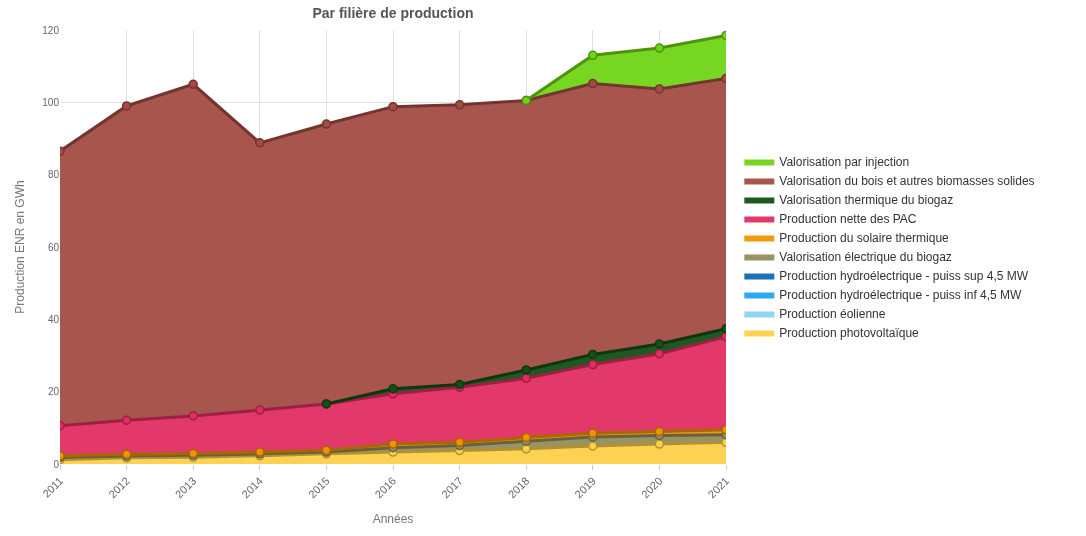 The height and width of the screenshot is (536, 1086). Describe the element at coordinates (864, 238) in the screenshot. I see `legend-label: Production du solaire thermique` at that location.